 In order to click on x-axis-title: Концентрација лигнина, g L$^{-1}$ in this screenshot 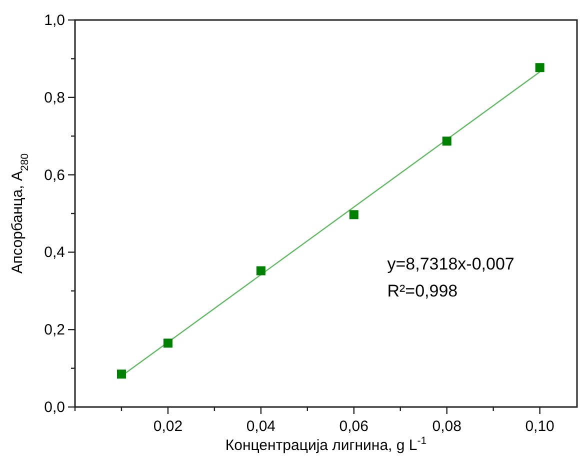, I will do `click(326, 444)`.